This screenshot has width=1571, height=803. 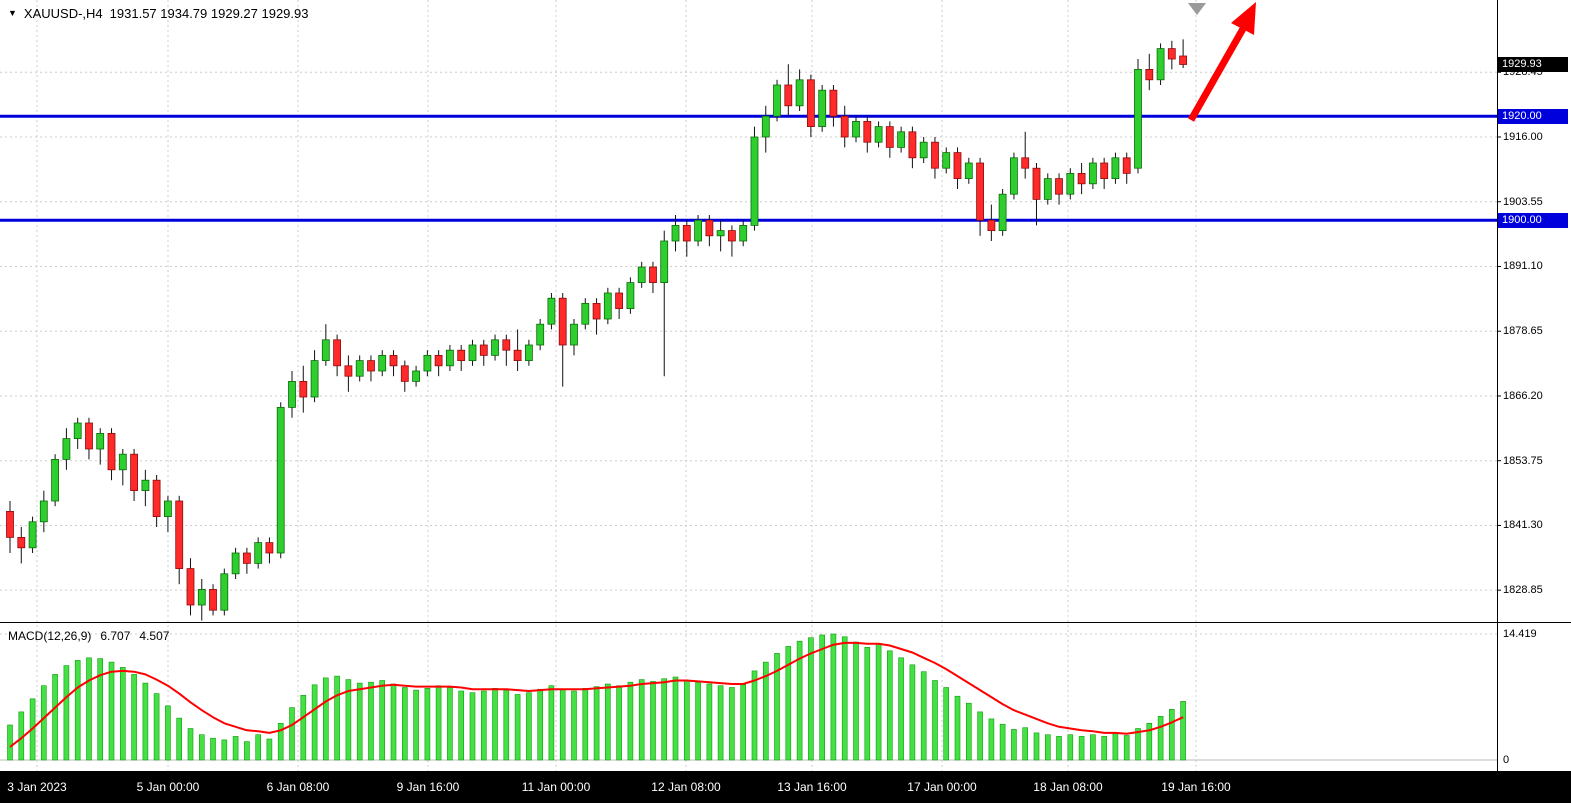 What do you see at coordinates (12, 13) in the screenshot?
I see `symbol-dropdown-icon: ▼` at bounding box center [12, 13].